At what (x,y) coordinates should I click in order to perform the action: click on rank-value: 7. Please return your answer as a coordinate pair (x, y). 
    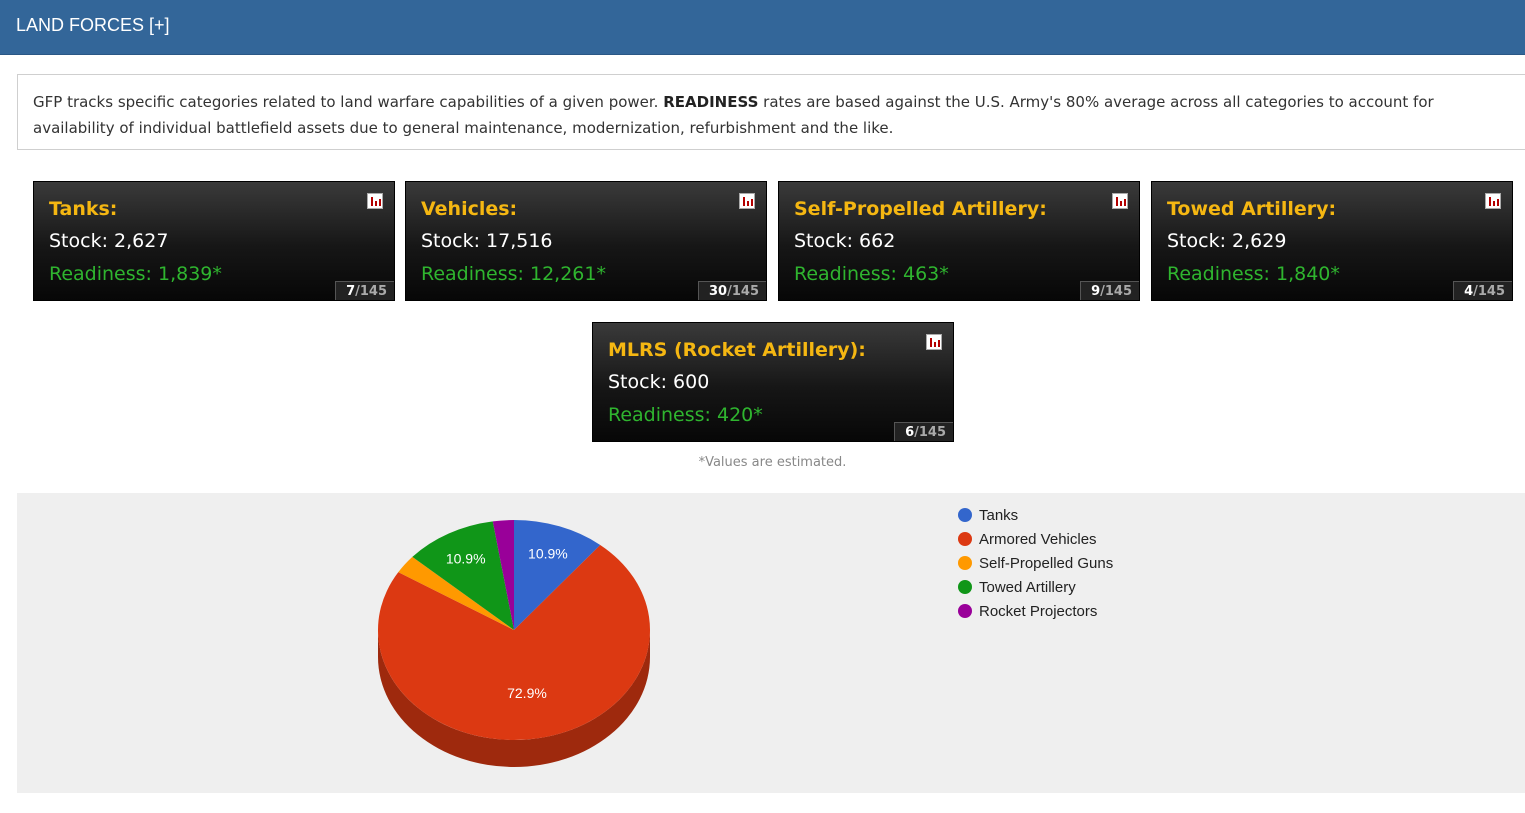
    Looking at the image, I should click on (351, 291).